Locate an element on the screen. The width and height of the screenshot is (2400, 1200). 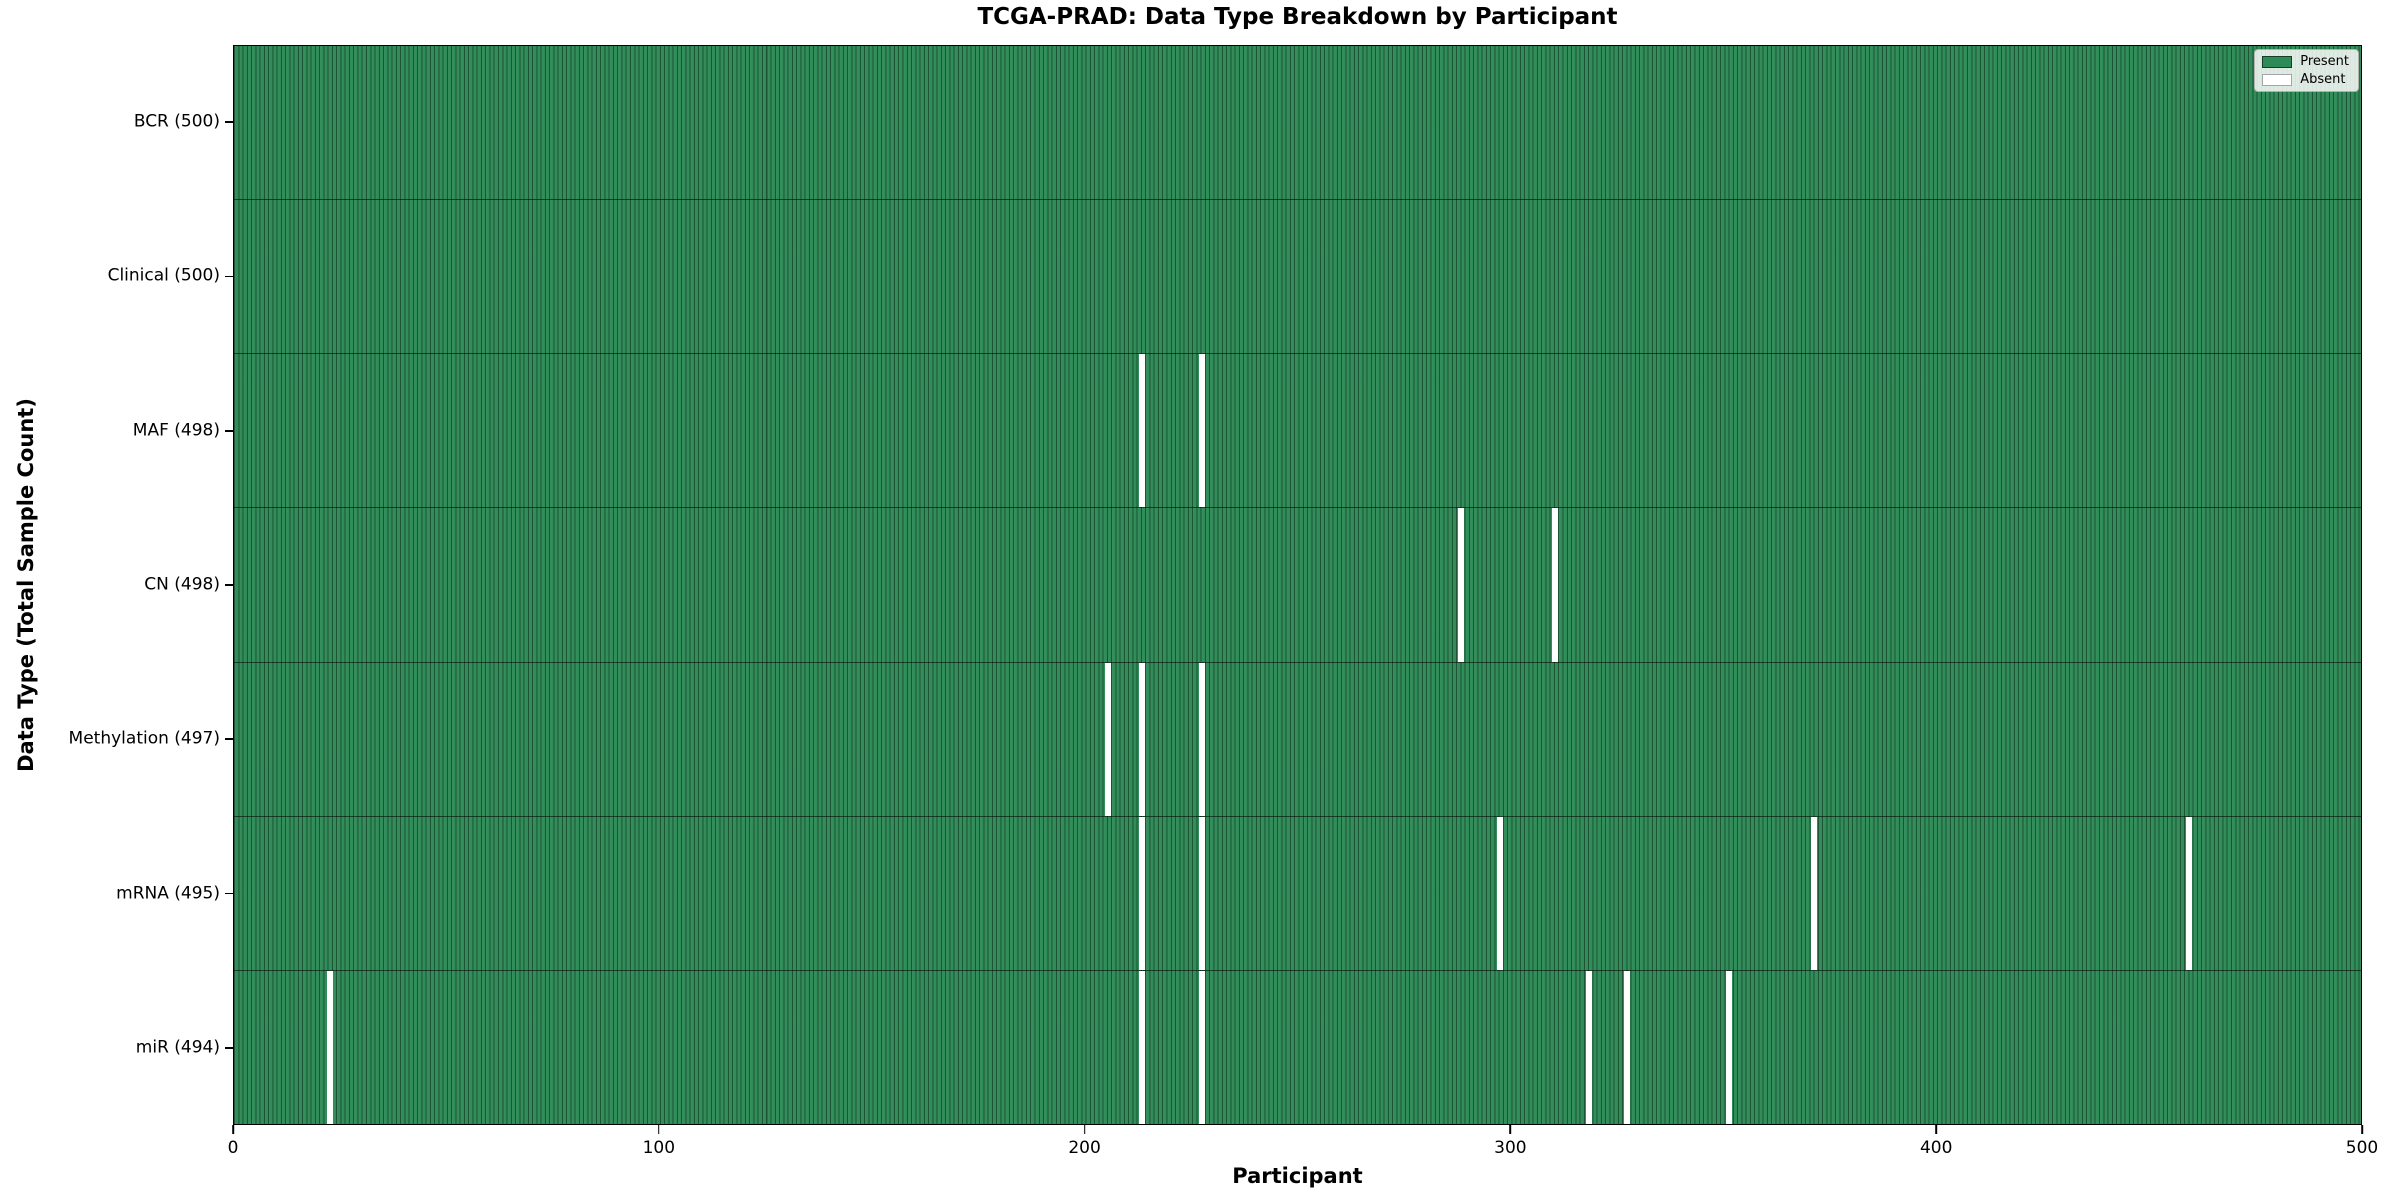
ytick-mark-Clinical is located at coordinates (229, 276).